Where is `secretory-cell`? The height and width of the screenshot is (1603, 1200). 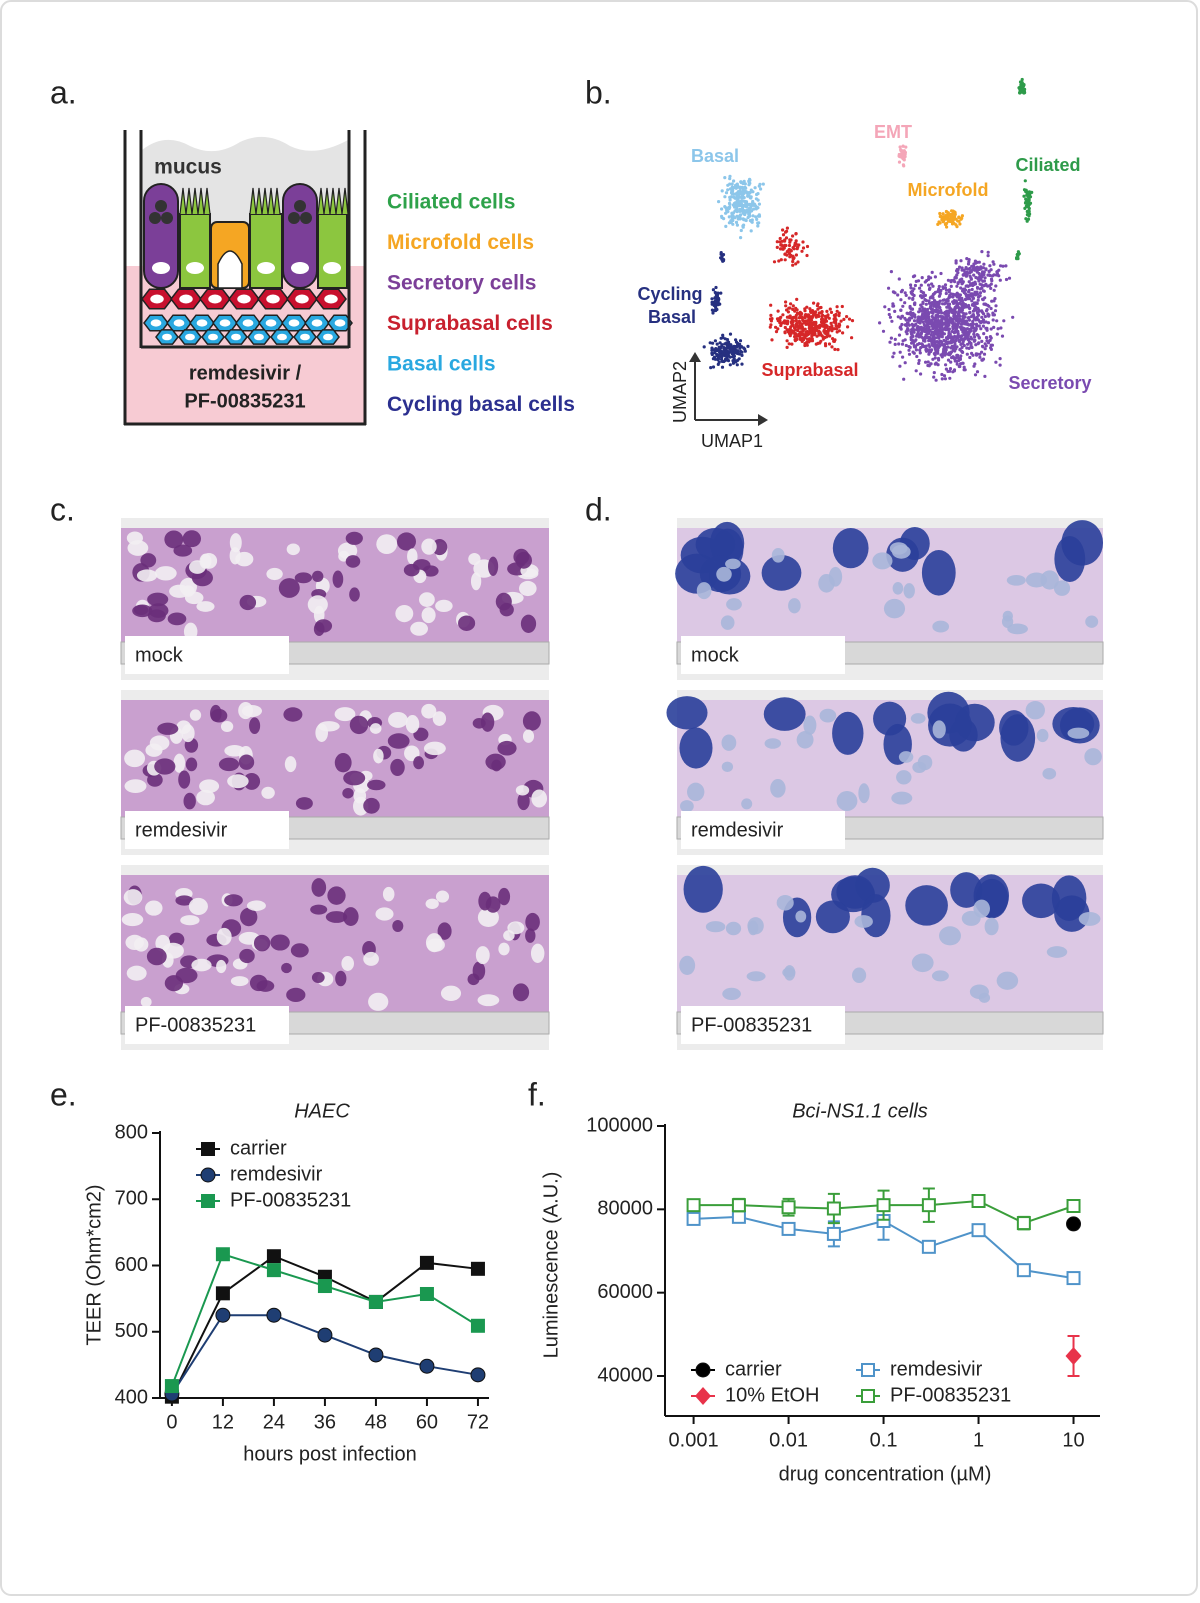 secretory-cell is located at coordinates (161, 236).